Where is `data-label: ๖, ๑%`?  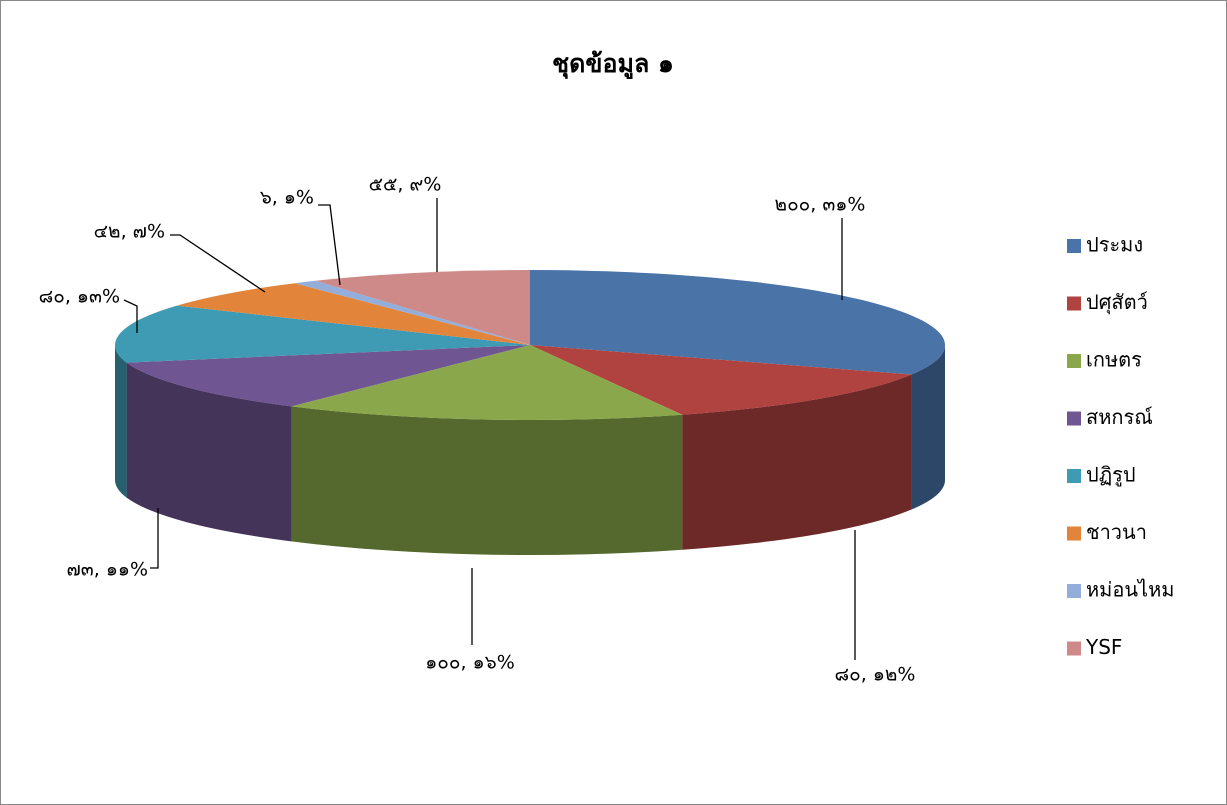
data-label: ๖, ๑% is located at coordinates (287, 198).